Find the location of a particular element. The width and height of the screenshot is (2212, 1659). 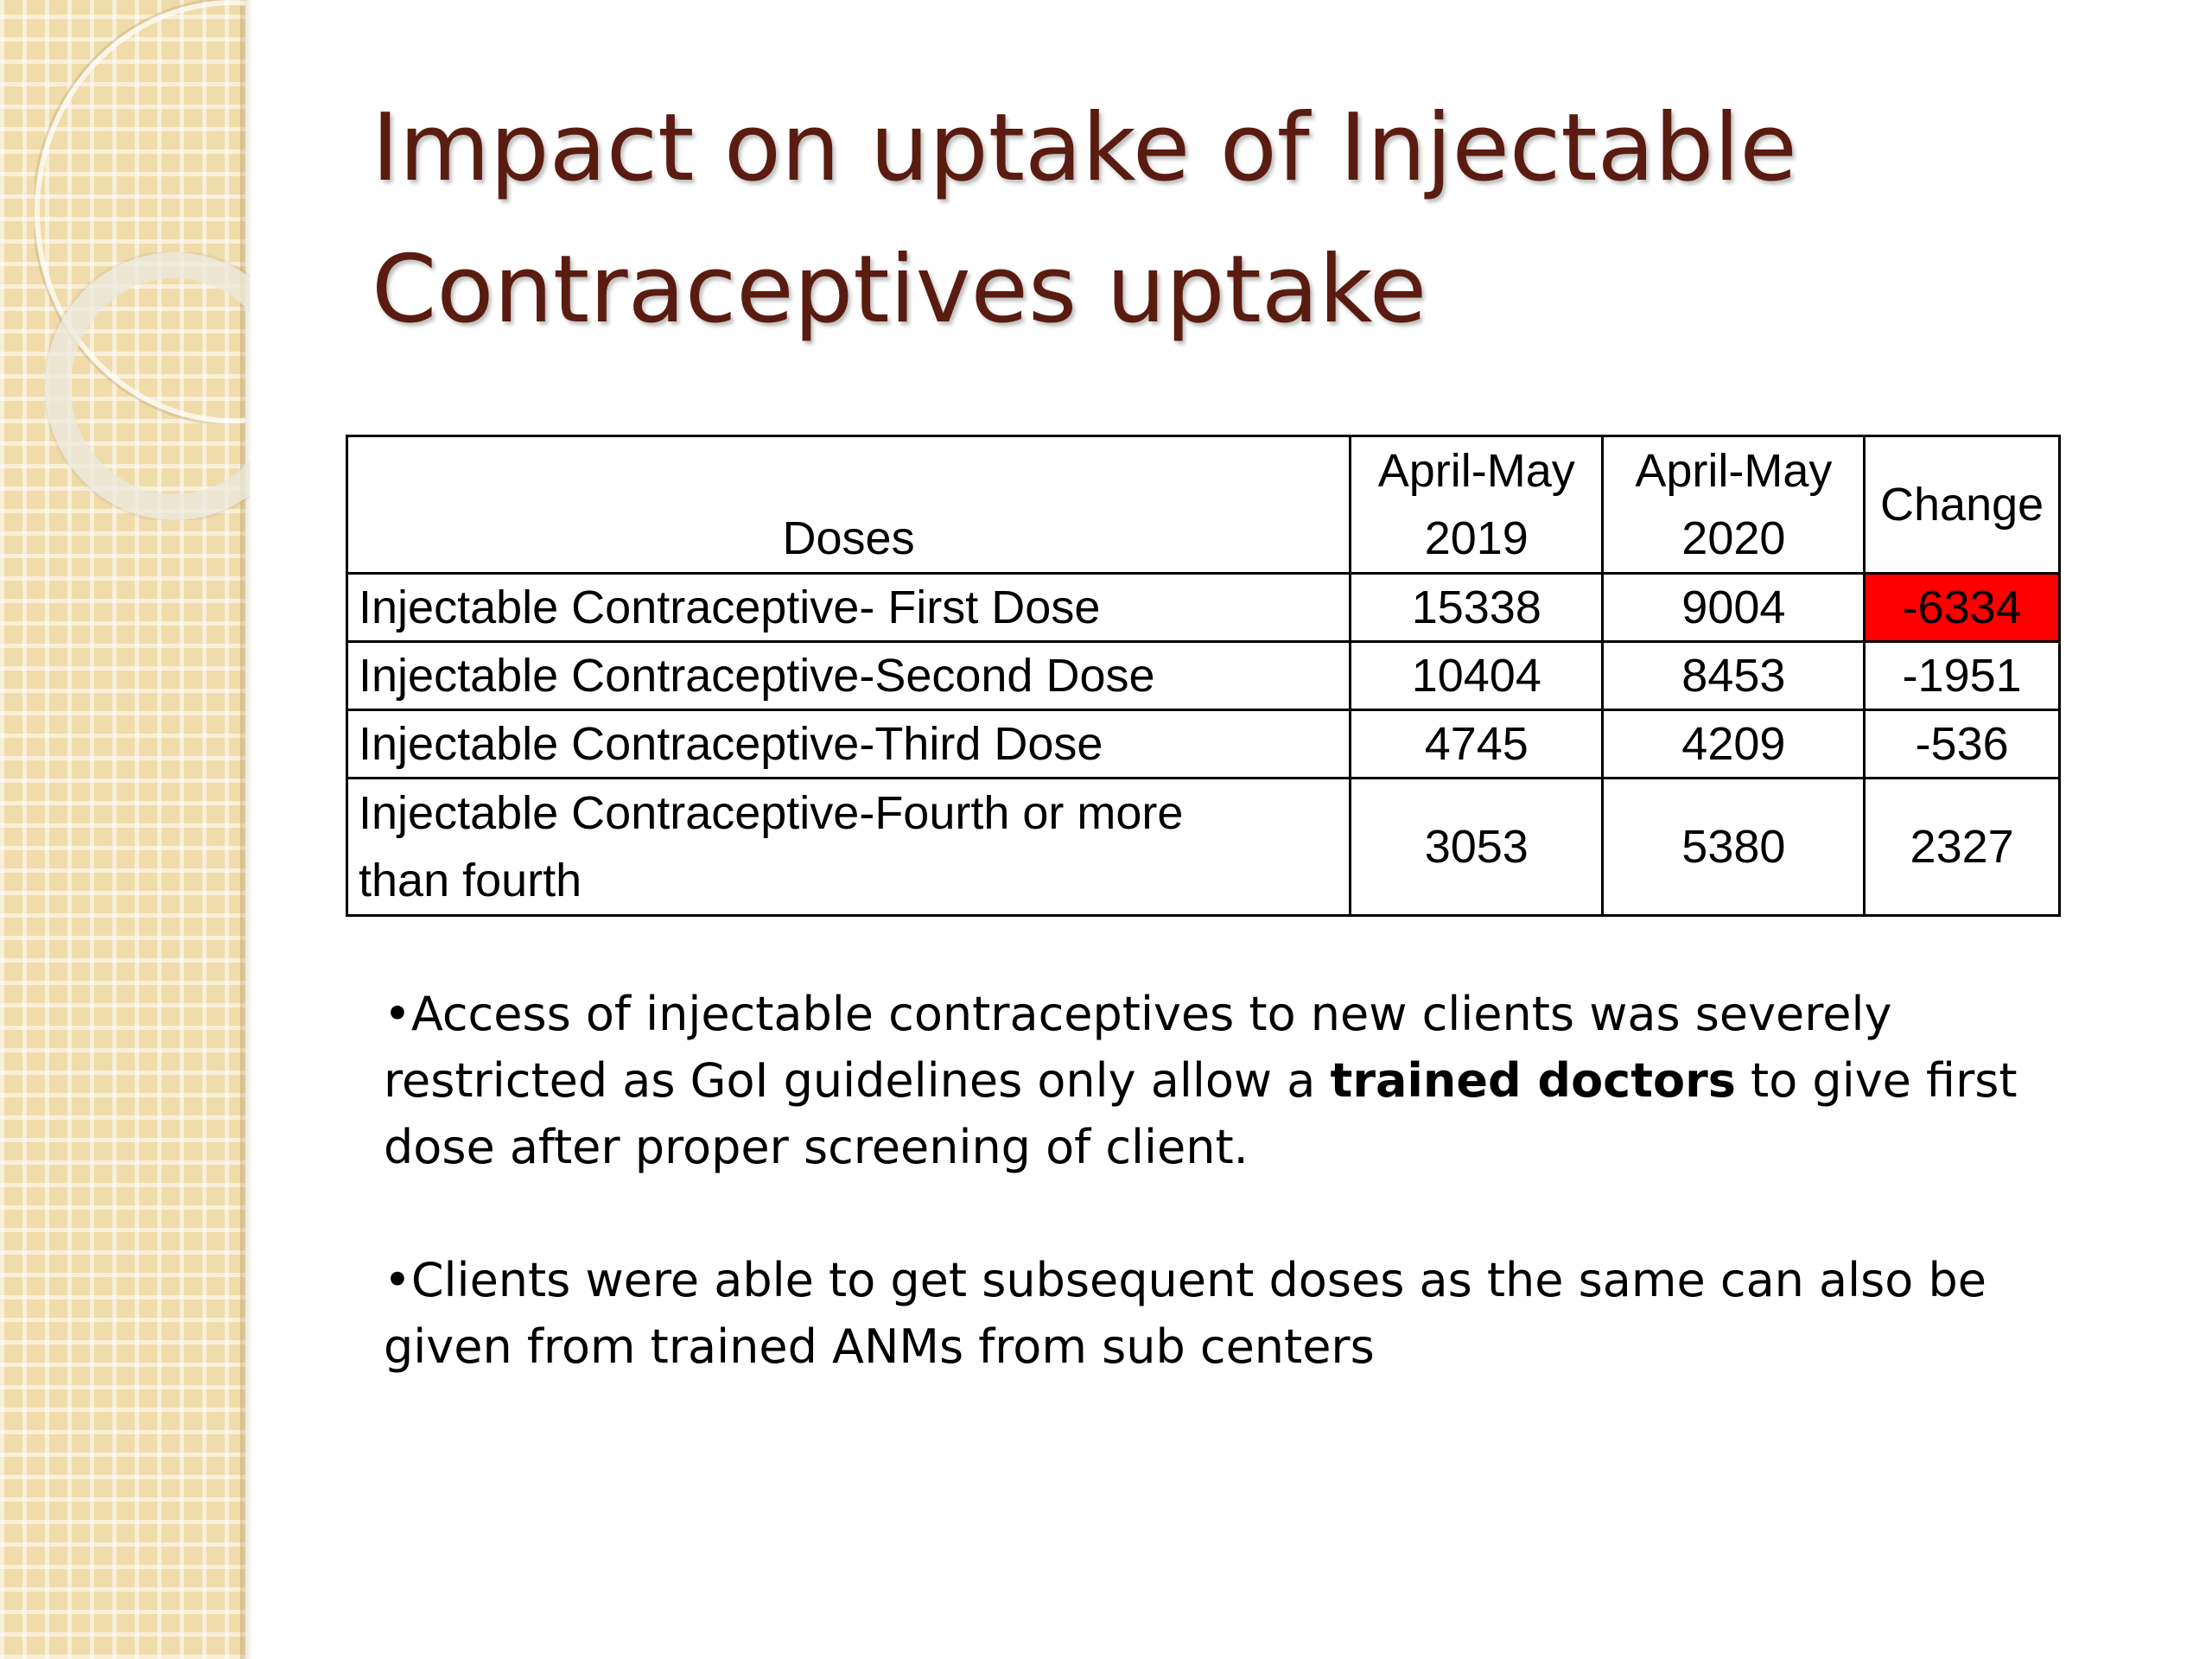

decorative-ring-small is located at coordinates (147, 386).